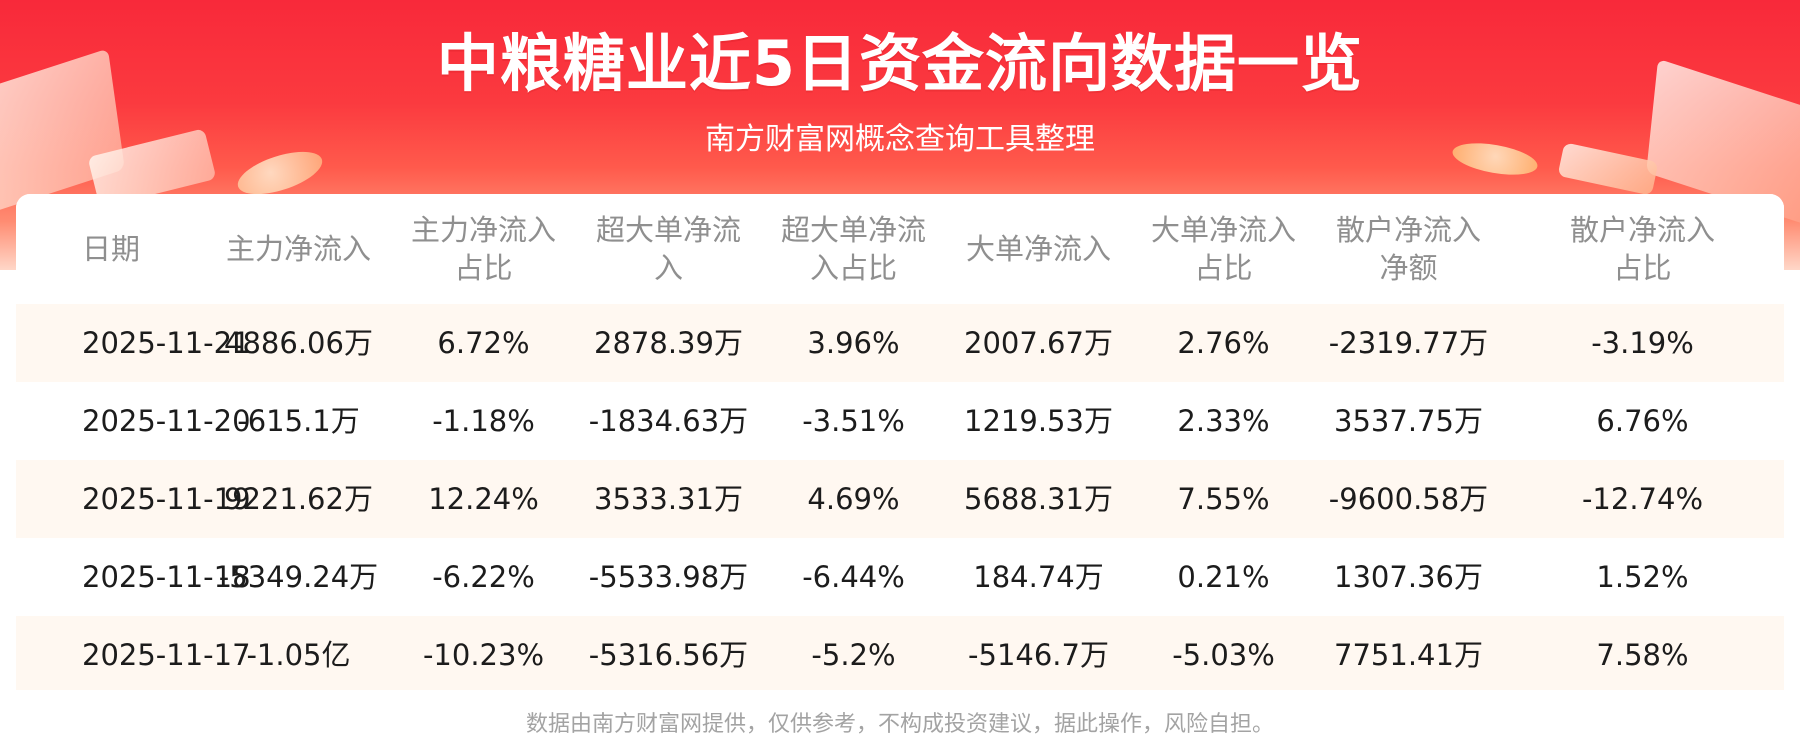 This screenshot has height=743, width=1800. Describe the element at coordinates (1038, 577) in the screenshot. I see `large-net-inflow-cell: 184.74万` at that location.